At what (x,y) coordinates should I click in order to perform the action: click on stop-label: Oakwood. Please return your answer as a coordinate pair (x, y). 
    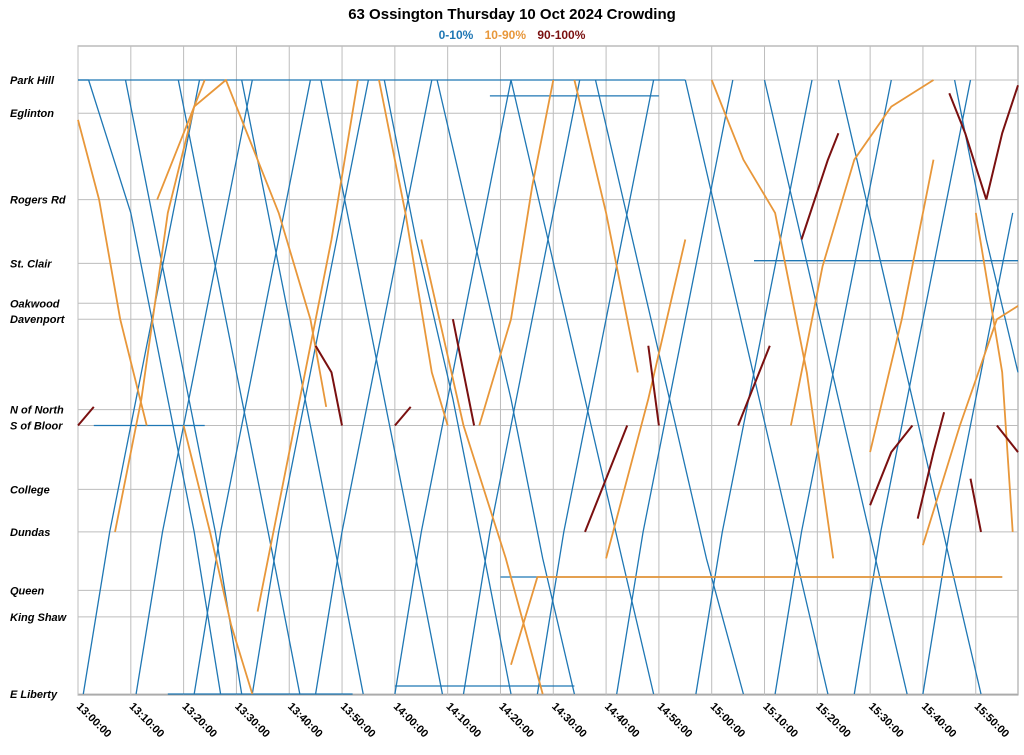
    Looking at the image, I should click on (35, 304).